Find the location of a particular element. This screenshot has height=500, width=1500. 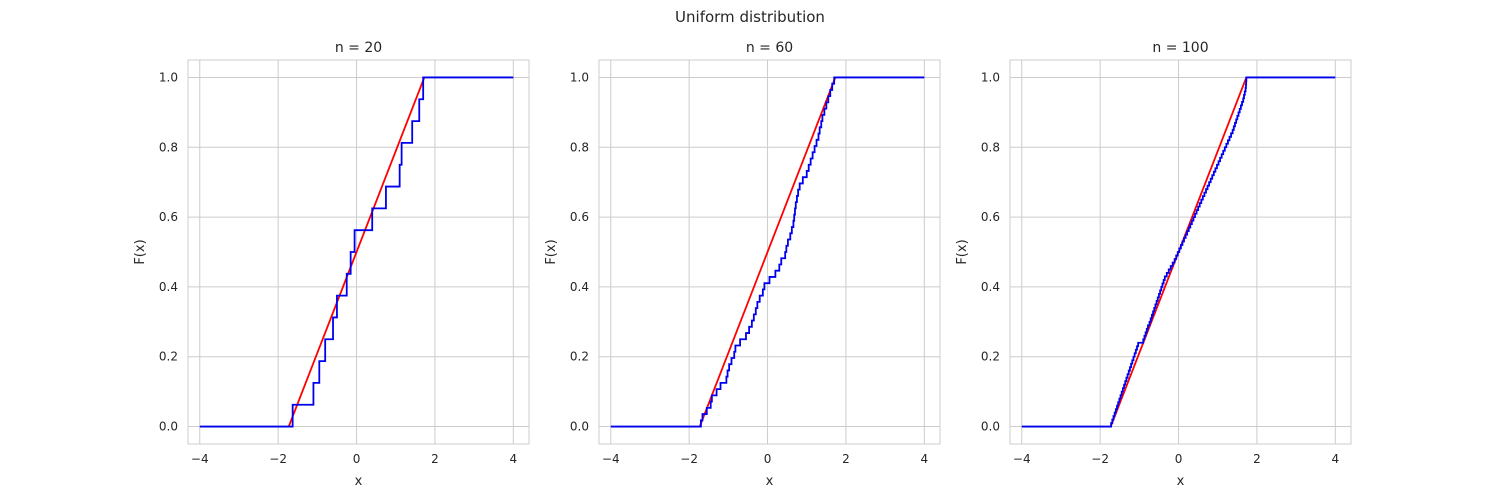

figure-suptitle: Uniform distribution is located at coordinates (750, 17).